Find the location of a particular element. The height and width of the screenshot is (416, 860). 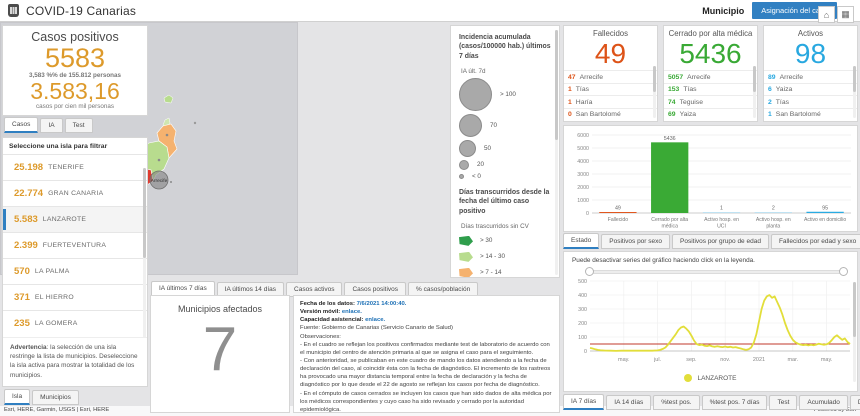

stat-list-item: 69 Yaiza is located at coordinates (710, 114).